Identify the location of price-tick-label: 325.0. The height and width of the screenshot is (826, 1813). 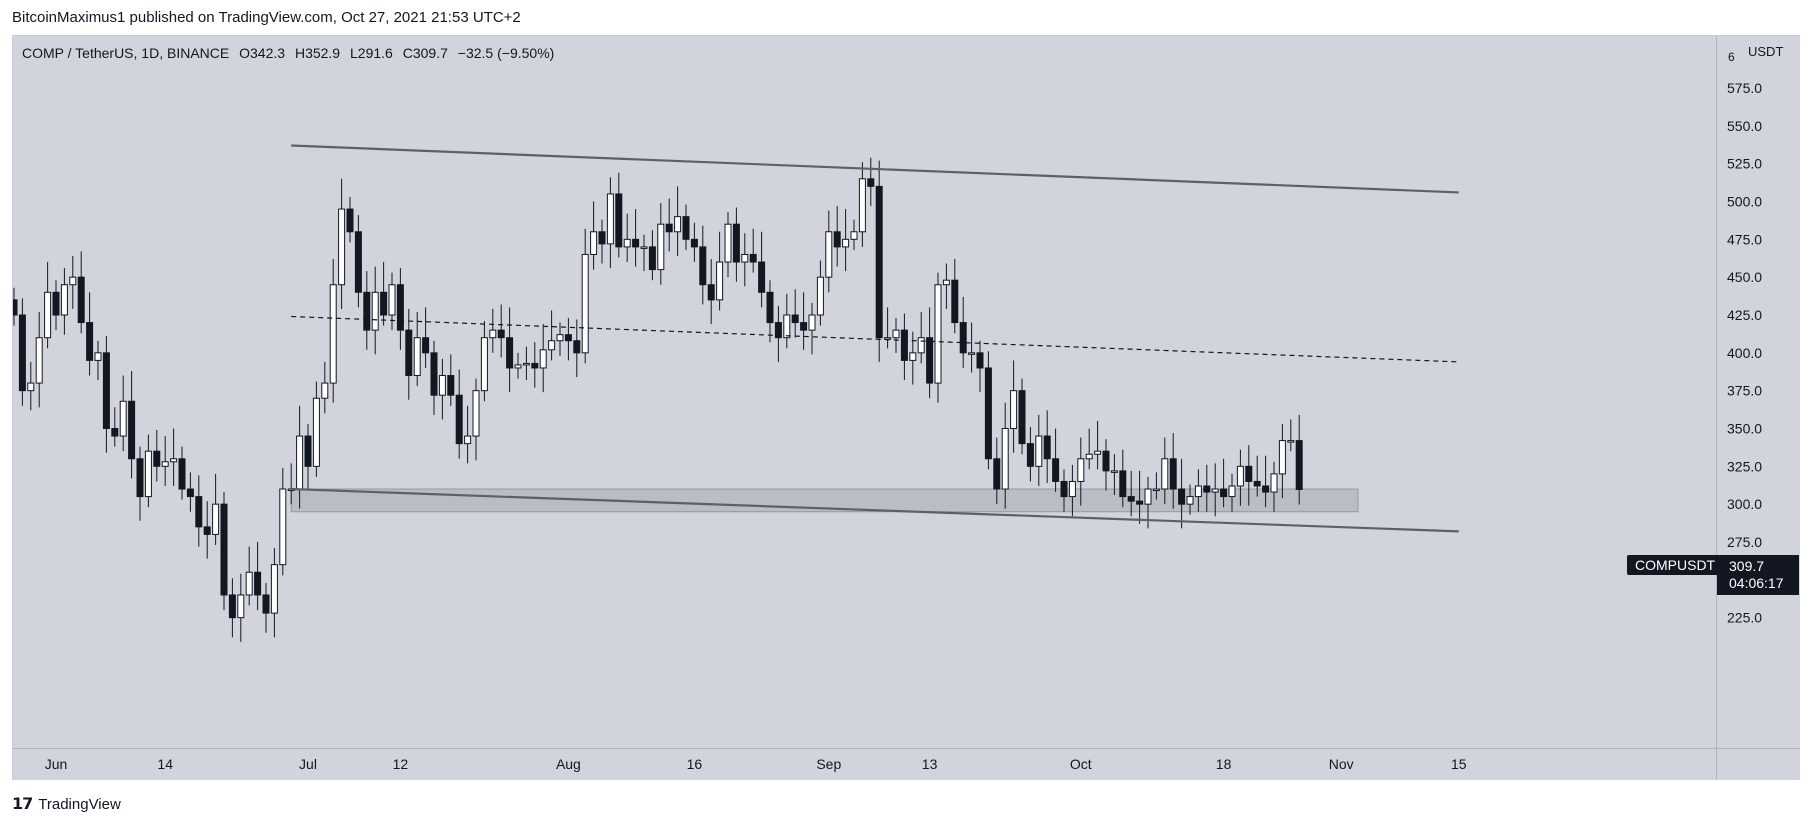
(1744, 466).